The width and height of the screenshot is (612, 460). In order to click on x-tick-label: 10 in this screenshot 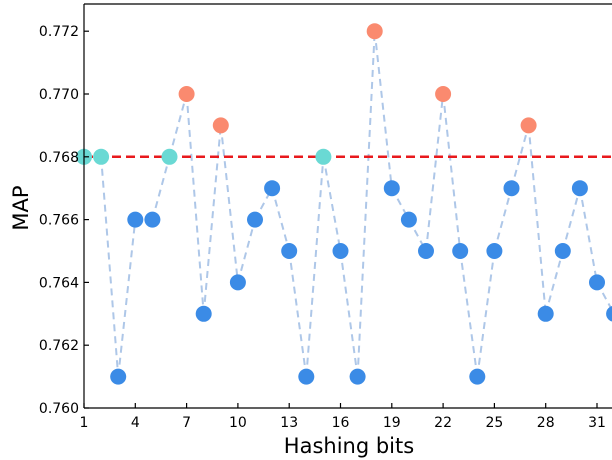, I will do `click(238, 423)`.